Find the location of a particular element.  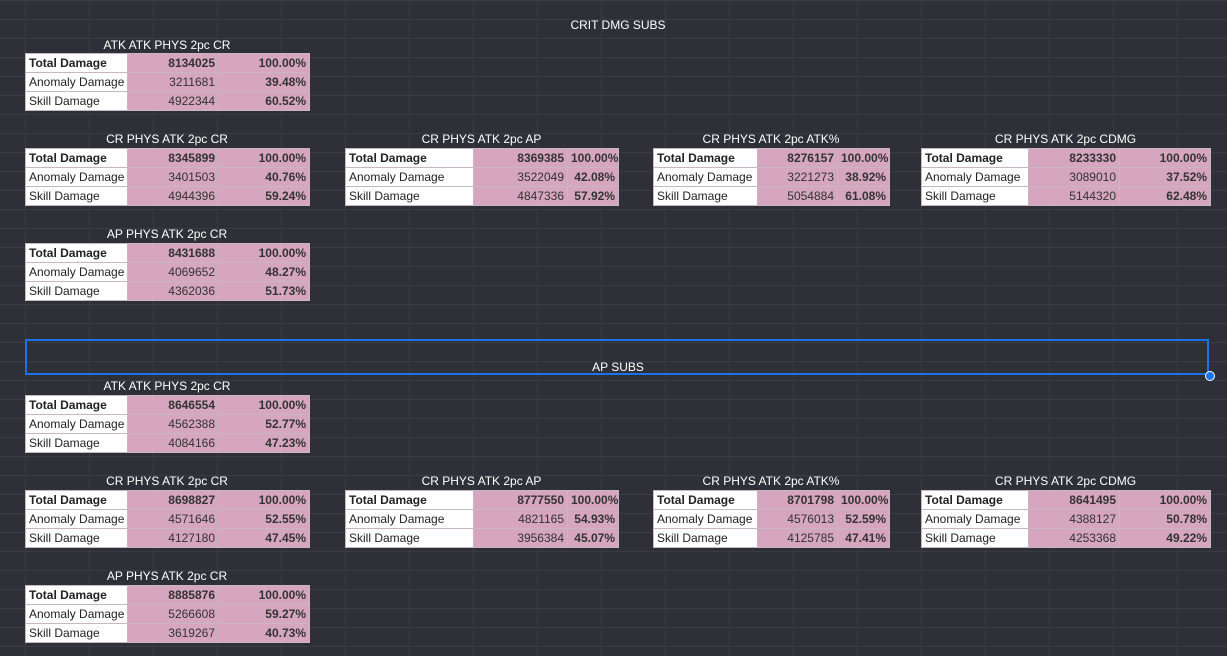

damage-value-cell: 4388127 is located at coordinates (1074, 519).